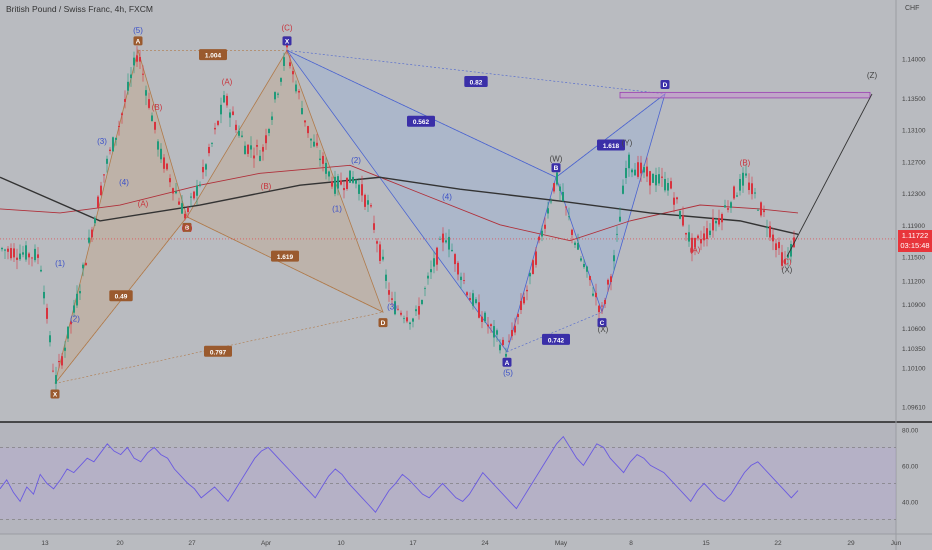 The image size is (932, 550). I want to click on x-tick-label: 29, so click(851, 543).